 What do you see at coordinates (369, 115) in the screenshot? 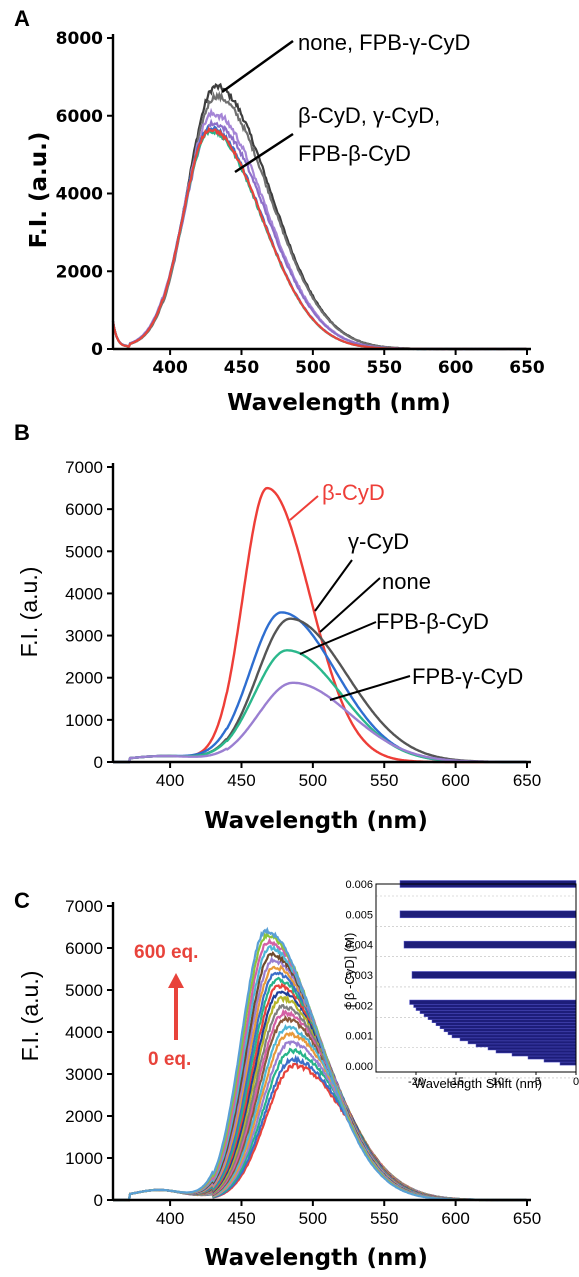
I see `panel-a-annotation-cyd: β-CyD, γ-CyD,` at bounding box center [369, 115].